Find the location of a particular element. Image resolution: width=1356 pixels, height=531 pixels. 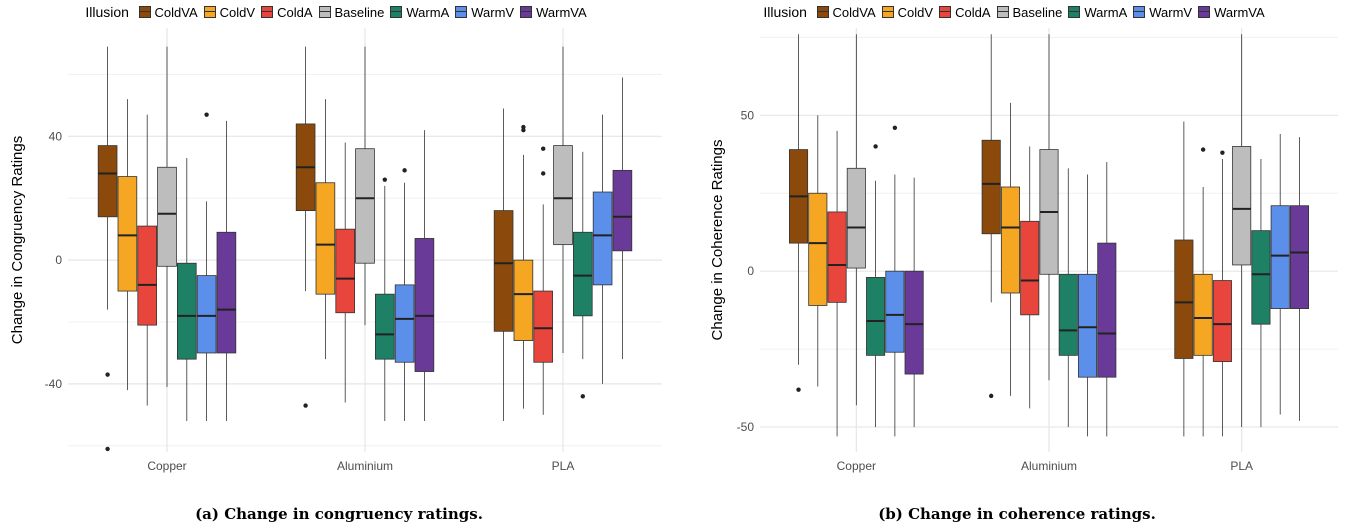

legend-label: WarmV is located at coordinates (493, 12).